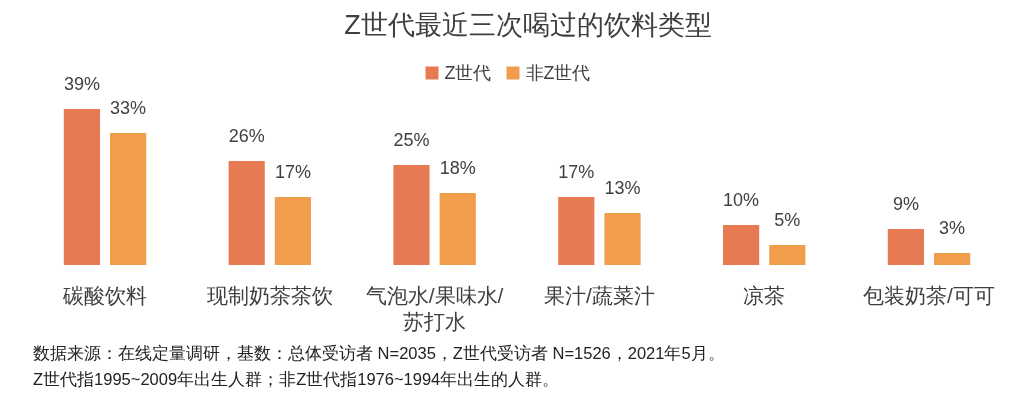 The height and width of the screenshot is (414, 1034). I want to click on data-label: 25%, so click(411, 140).